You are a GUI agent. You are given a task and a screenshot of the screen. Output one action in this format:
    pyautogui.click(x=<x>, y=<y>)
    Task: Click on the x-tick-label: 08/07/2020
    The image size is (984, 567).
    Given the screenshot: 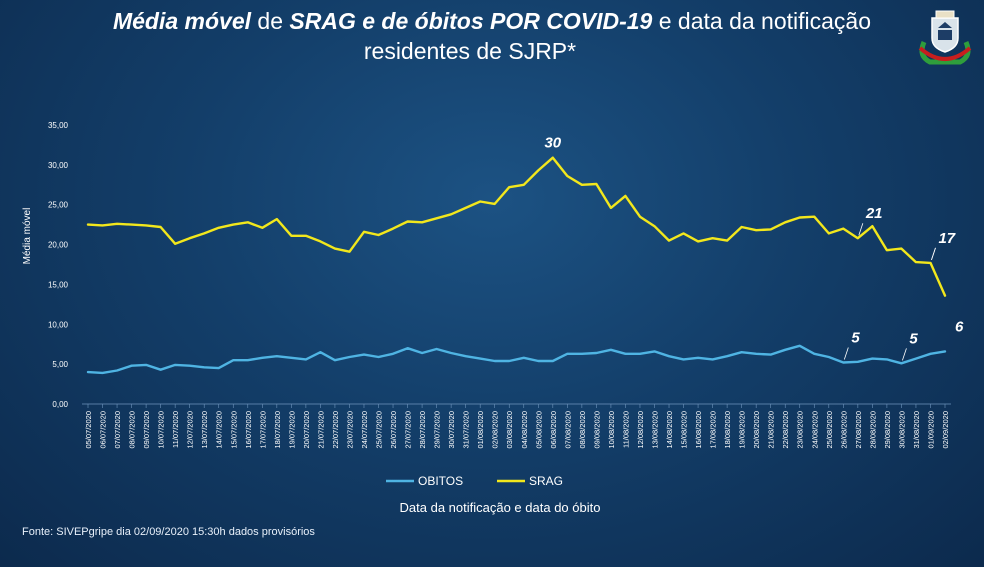 What is the action you would take?
    pyautogui.click(x=132, y=430)
    